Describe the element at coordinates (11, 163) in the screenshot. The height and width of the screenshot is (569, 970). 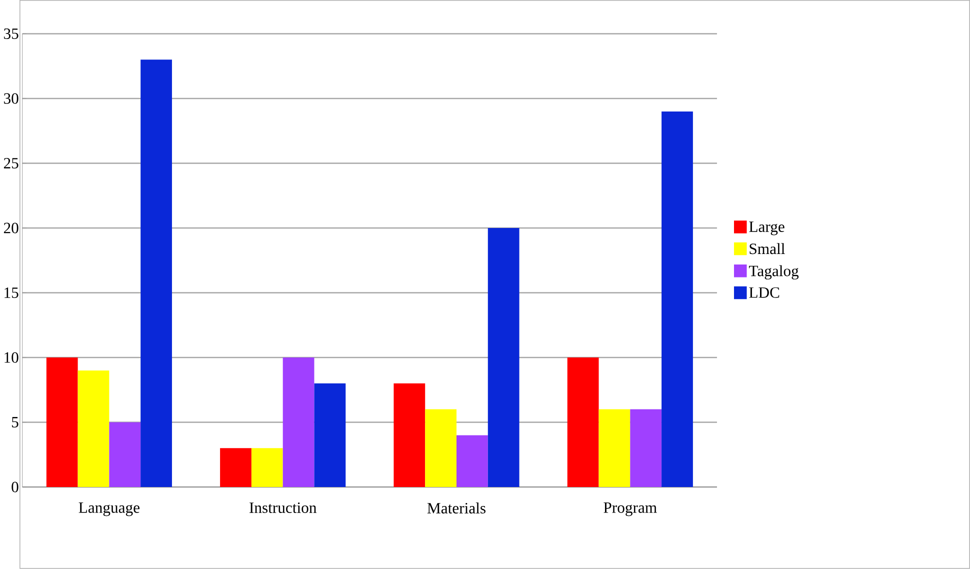
I see `y-tick-label: 25` at that location.